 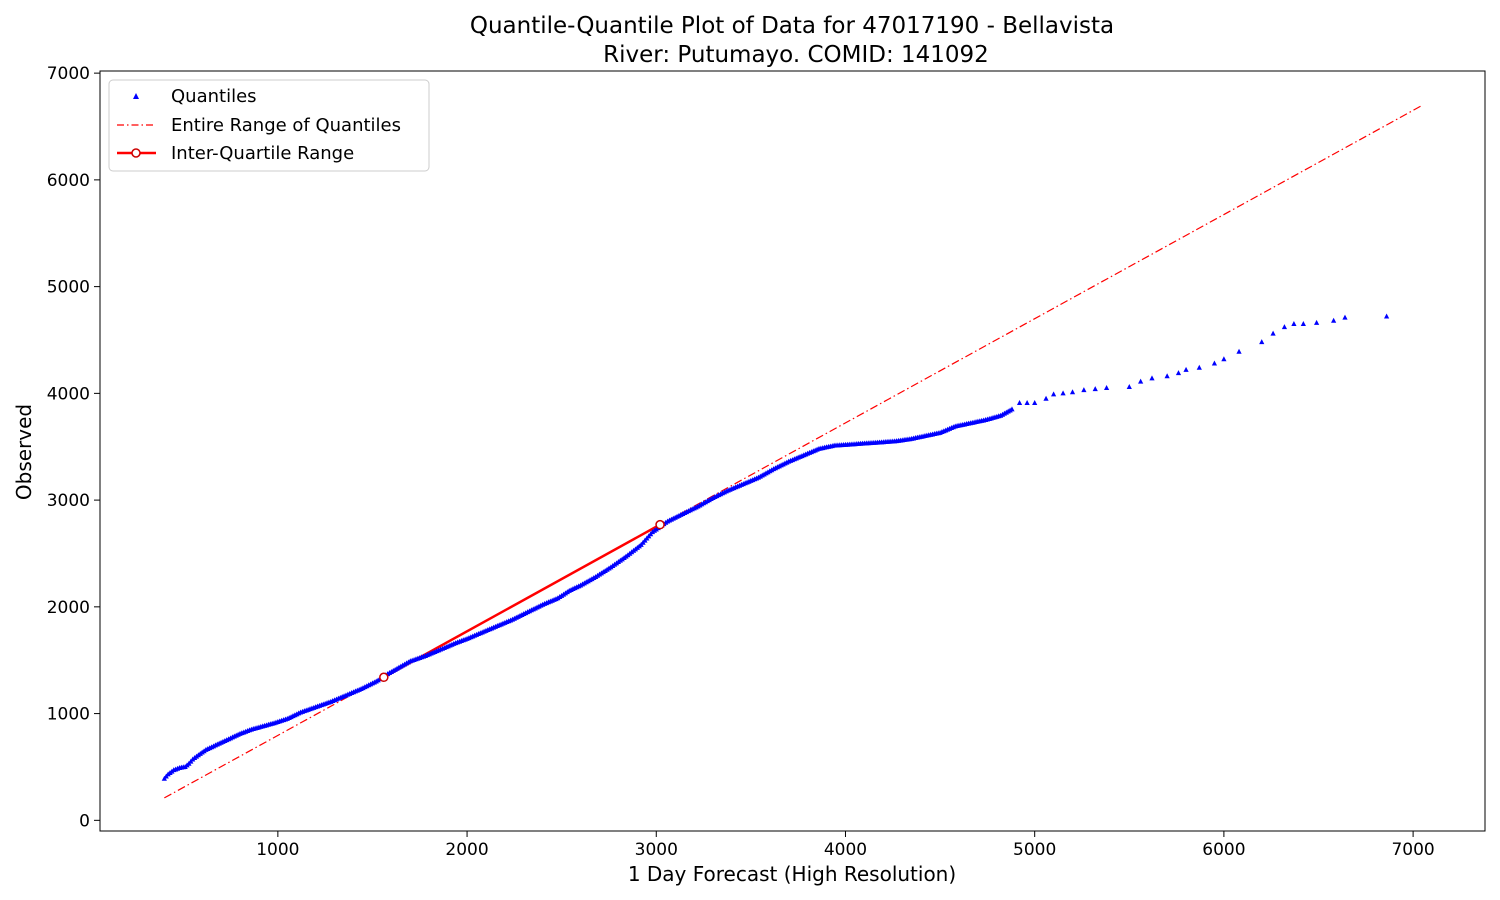 I want to click on y-tick-label: 7000, so click(x=68, y=74).